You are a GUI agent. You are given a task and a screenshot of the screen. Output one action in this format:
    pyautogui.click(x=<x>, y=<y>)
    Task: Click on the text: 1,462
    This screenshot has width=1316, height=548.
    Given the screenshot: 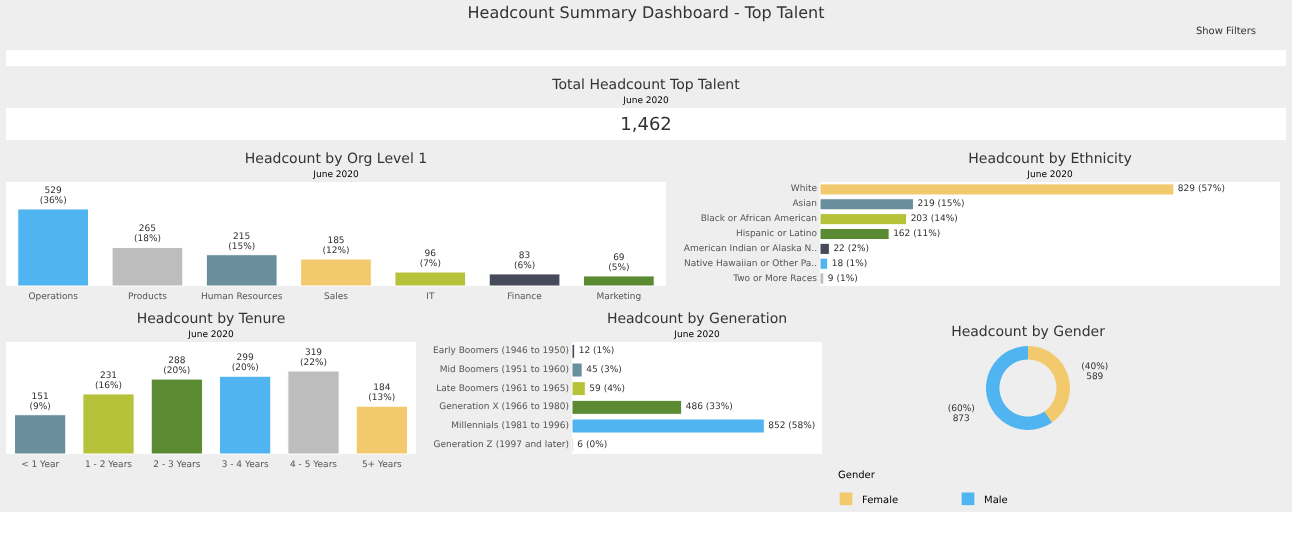 What is the action you would take?
    pyautogui.click(x=646, y=126)
    